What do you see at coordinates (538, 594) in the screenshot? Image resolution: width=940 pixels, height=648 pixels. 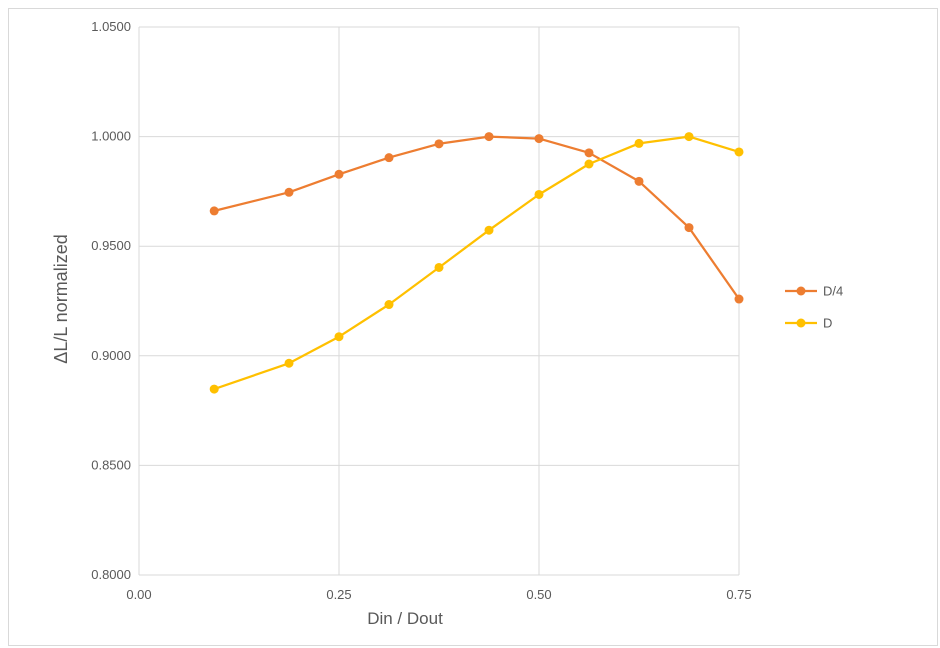 I see `x-tick-label: 0.50` at bounding box center [538, 594].